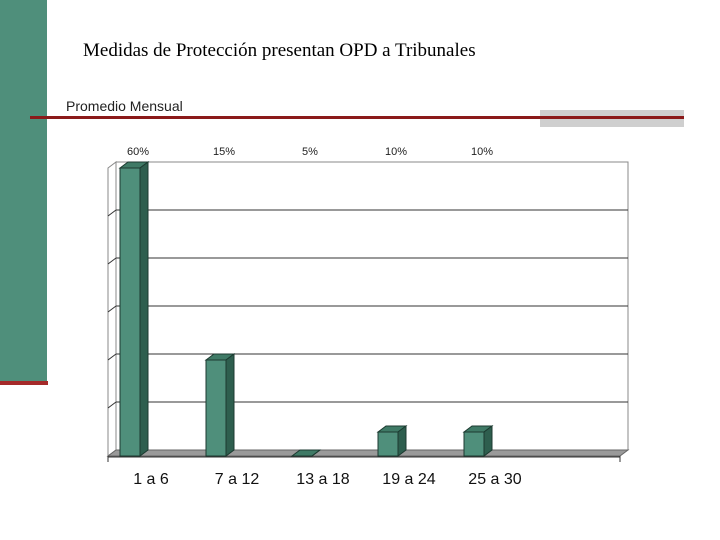 The height and width of the screenshot is (540, 720). I want to click on data-label: 5%, so click(310, 152).